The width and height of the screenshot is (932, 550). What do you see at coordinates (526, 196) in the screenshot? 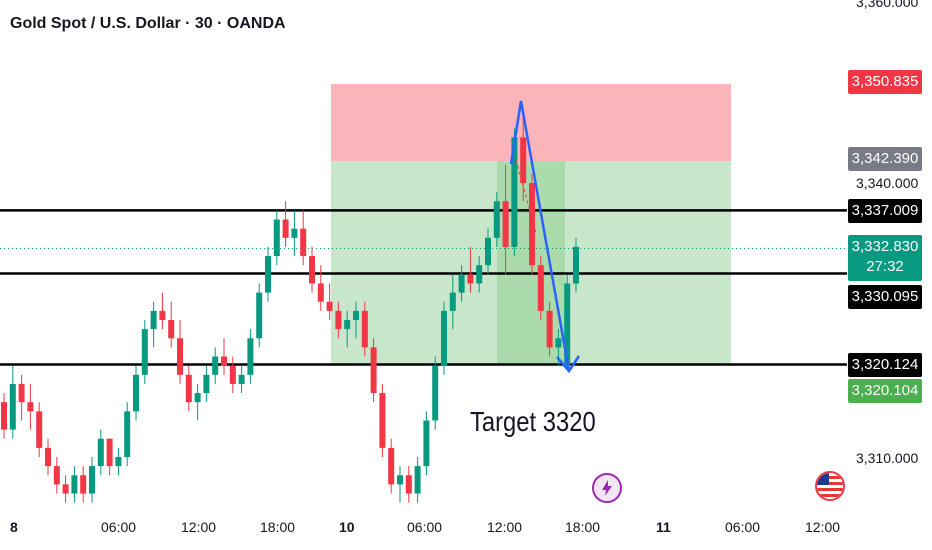
I see `dashed-projection` at bounding box center [526, 196].